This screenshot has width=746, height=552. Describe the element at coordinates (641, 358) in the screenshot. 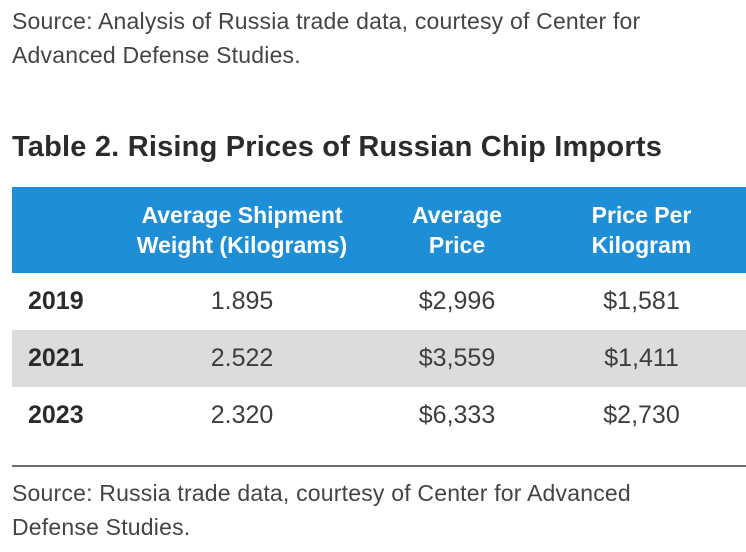

I see `row-price-per-kilogram: $1,411` at that location.